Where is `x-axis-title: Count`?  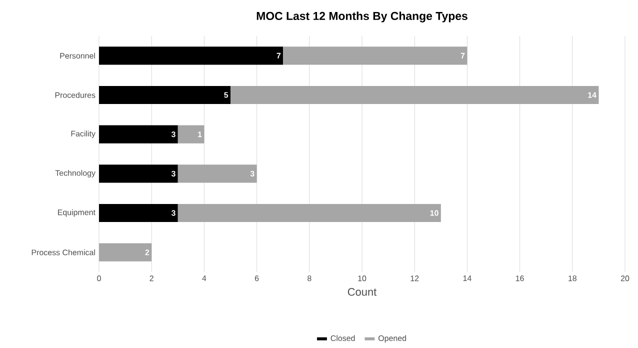 x-axis-title: Count is located at coordinates (362, 292).